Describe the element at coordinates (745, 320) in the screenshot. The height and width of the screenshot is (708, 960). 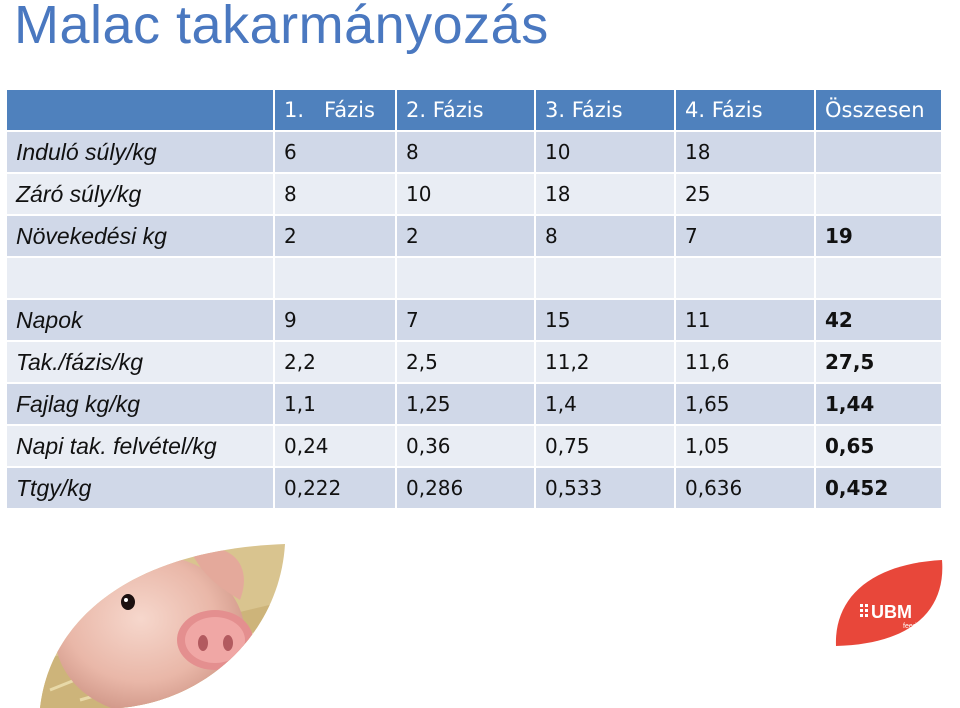
I see `table-cell: 11` at that location.